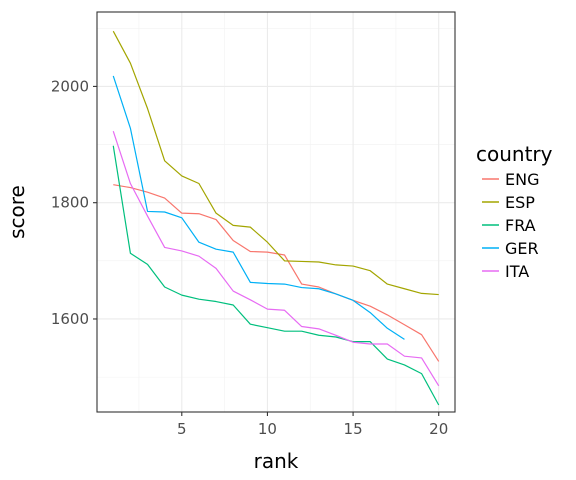 The width and height of the screenshot is (576, 480). What do you see at coordinates (267, 429) in the screenshot?
I see `x-tick-label: 10` at bounding box center [267, 429].